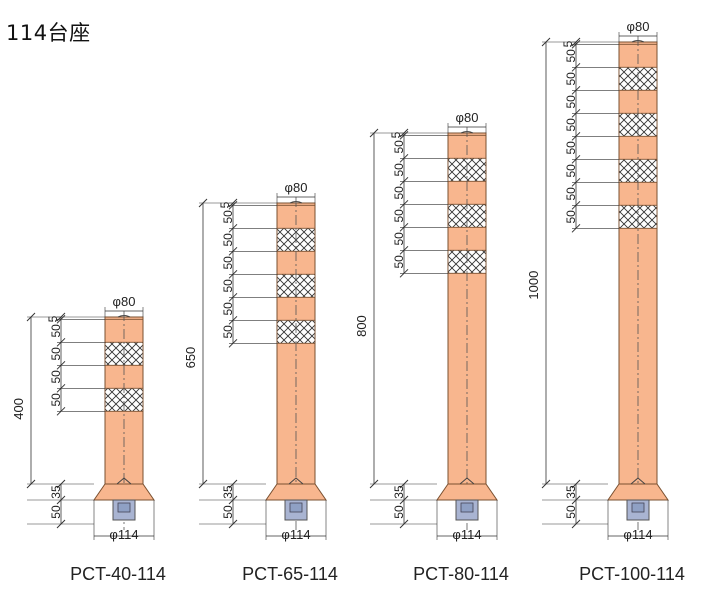 This screenshot has width=706, height=591. Describe the element at coordinates (88, 439) in the screenshot. I see `post-pct-40-114: φ80 φ114 5 50 50 50 50 35 50 400 PCT-40-114` at that location.